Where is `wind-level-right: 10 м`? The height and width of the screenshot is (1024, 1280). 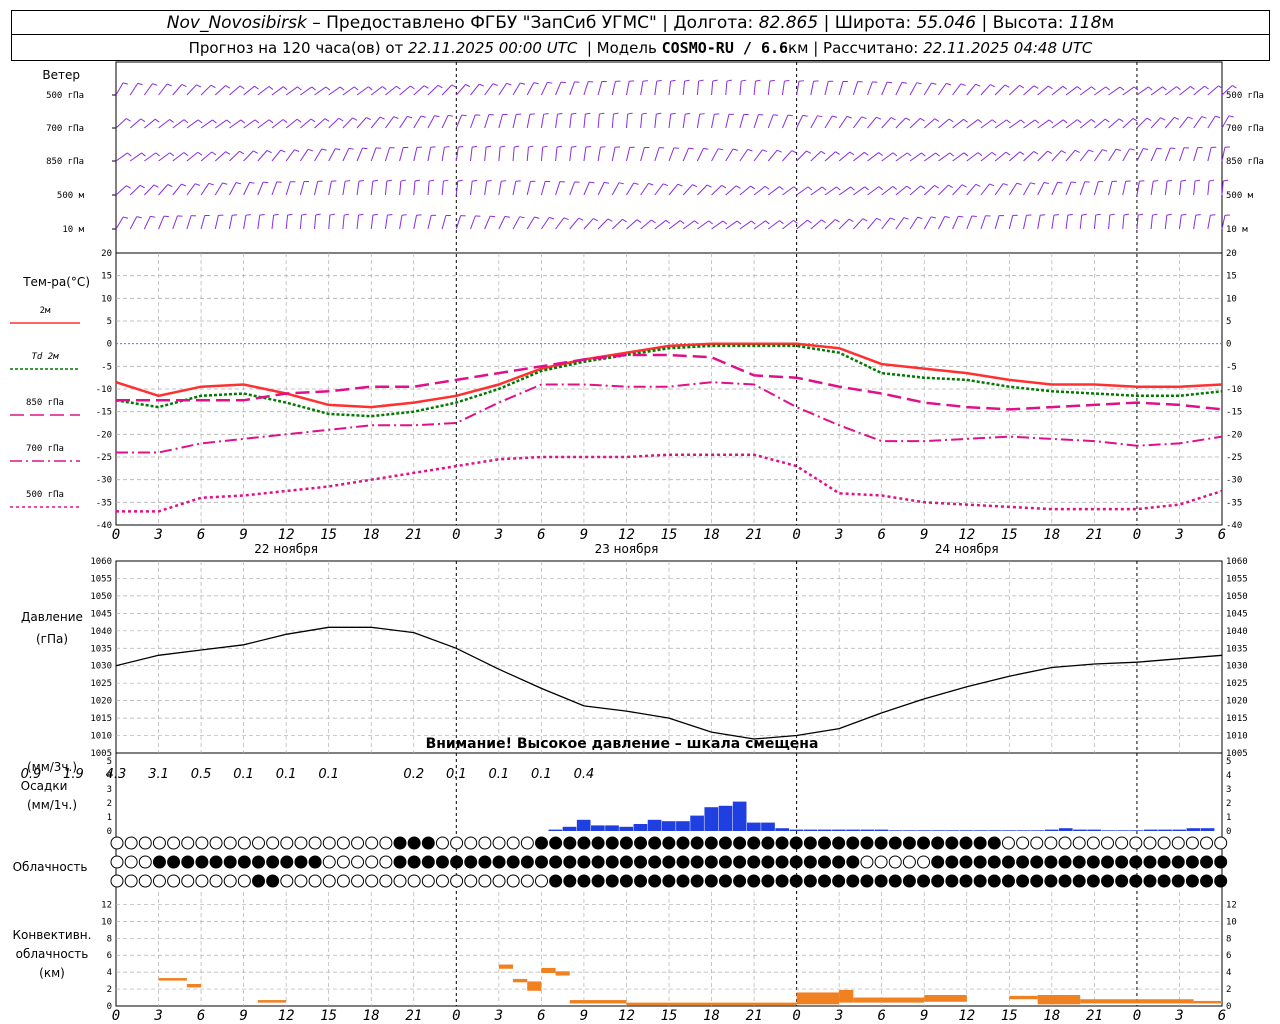
wind-level-right: 10 м is located at coordinates (1237, 230).